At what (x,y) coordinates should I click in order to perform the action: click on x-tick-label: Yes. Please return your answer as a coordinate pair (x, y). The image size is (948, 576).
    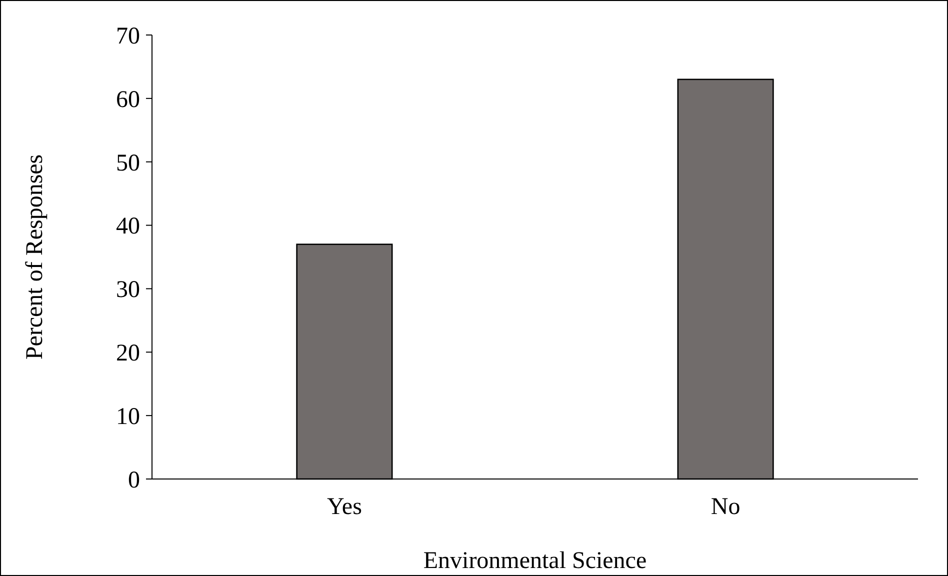
    Looking at the image, I should click on (344, 507).